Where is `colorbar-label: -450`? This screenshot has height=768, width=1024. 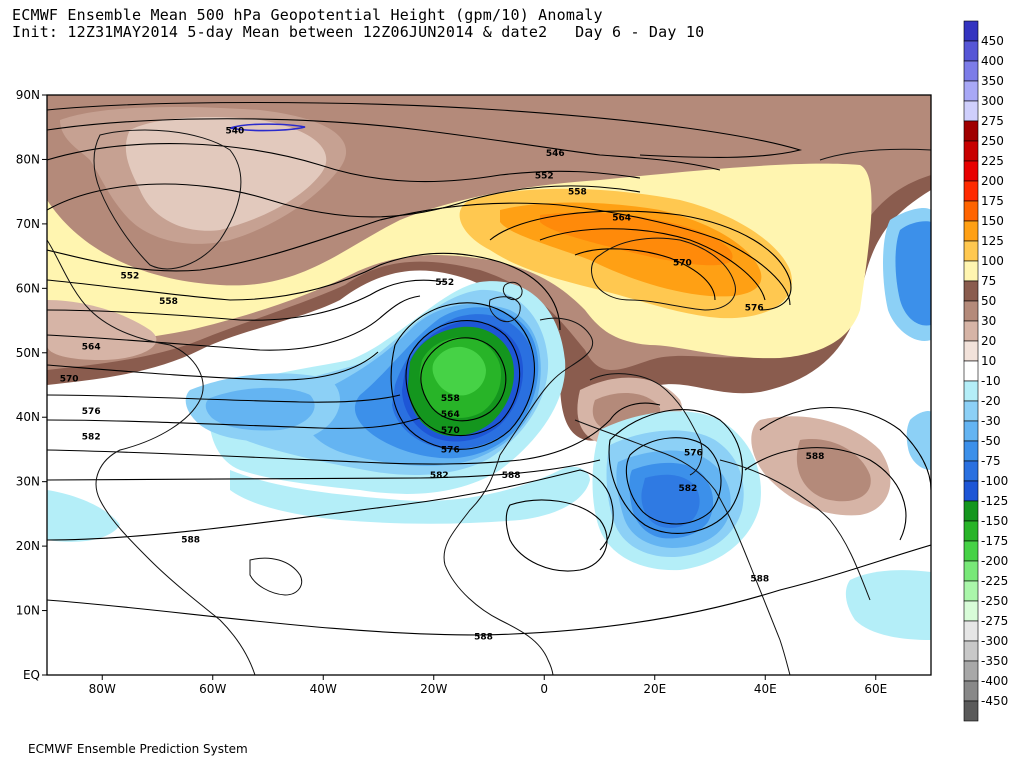 colorbar-label: -450 is located at coordinates (994, 701).